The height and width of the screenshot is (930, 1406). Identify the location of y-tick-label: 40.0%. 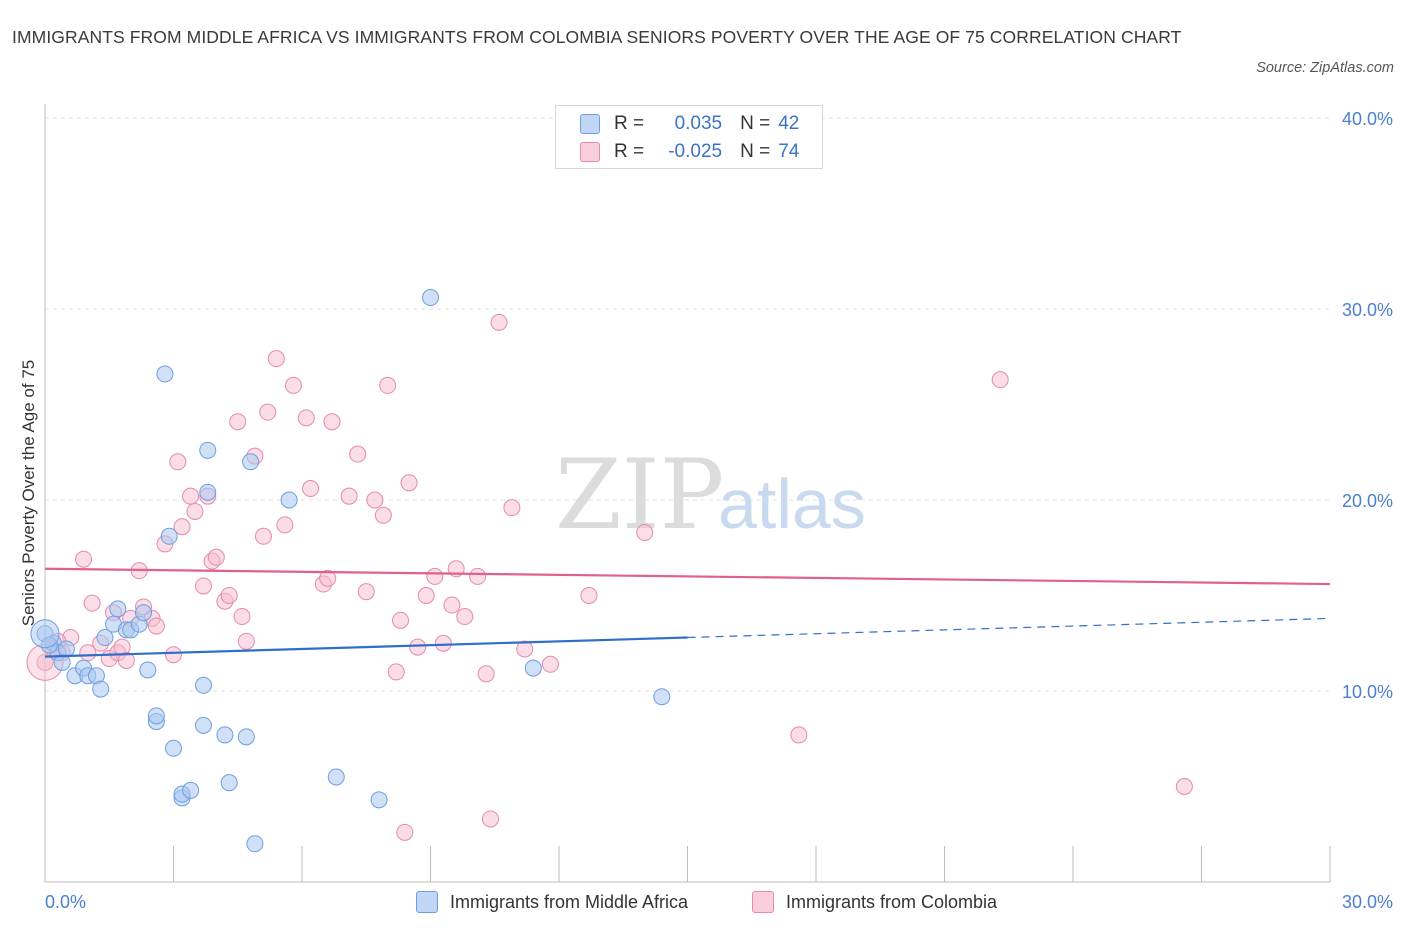
(1367, 119).